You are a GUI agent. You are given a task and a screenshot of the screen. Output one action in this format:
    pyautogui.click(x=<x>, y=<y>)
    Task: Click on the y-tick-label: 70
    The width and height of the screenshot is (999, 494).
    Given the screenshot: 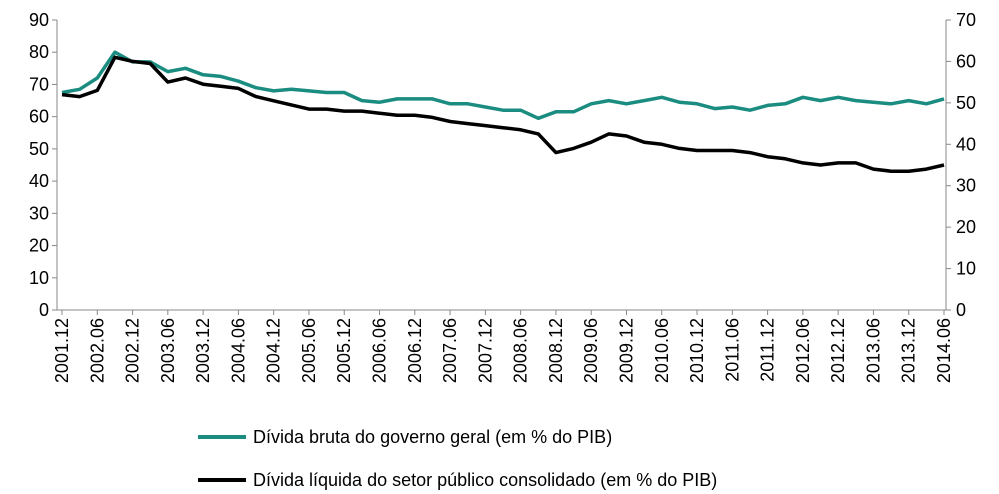 What is the action you would take?
    pyautogui.click(x=39, y=84)
    